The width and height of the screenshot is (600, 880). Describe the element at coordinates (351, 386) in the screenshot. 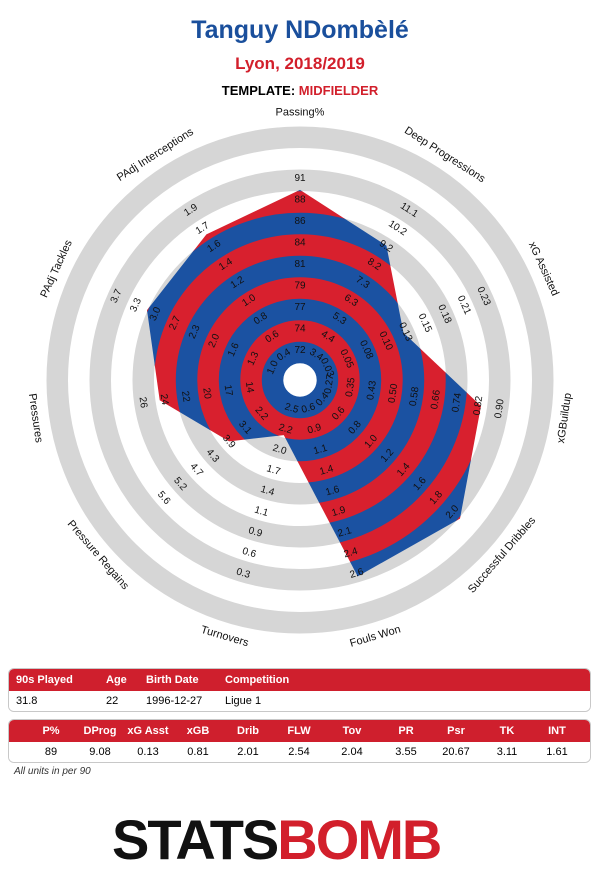

I see `radar-tick-label: 0.35` at that location.